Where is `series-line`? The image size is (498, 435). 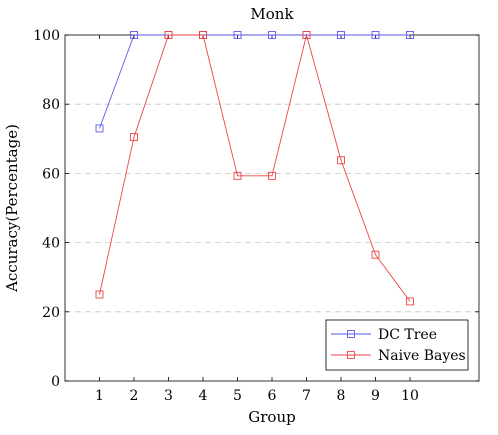
series-line is located at coordinates (254, 81).